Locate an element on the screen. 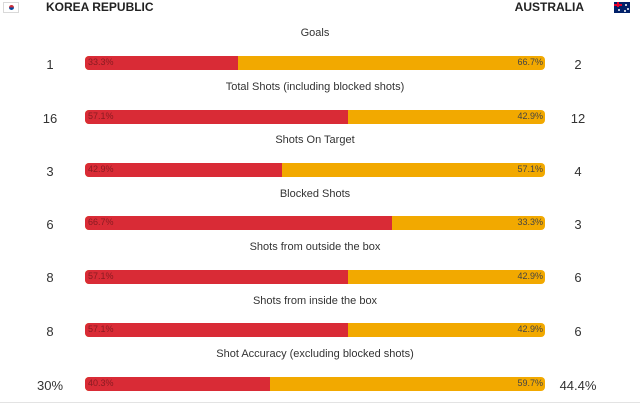 This screenshot has height=410, width=640. stat-bar: 42.9% 57.1% is located at coordinates (315, 170).